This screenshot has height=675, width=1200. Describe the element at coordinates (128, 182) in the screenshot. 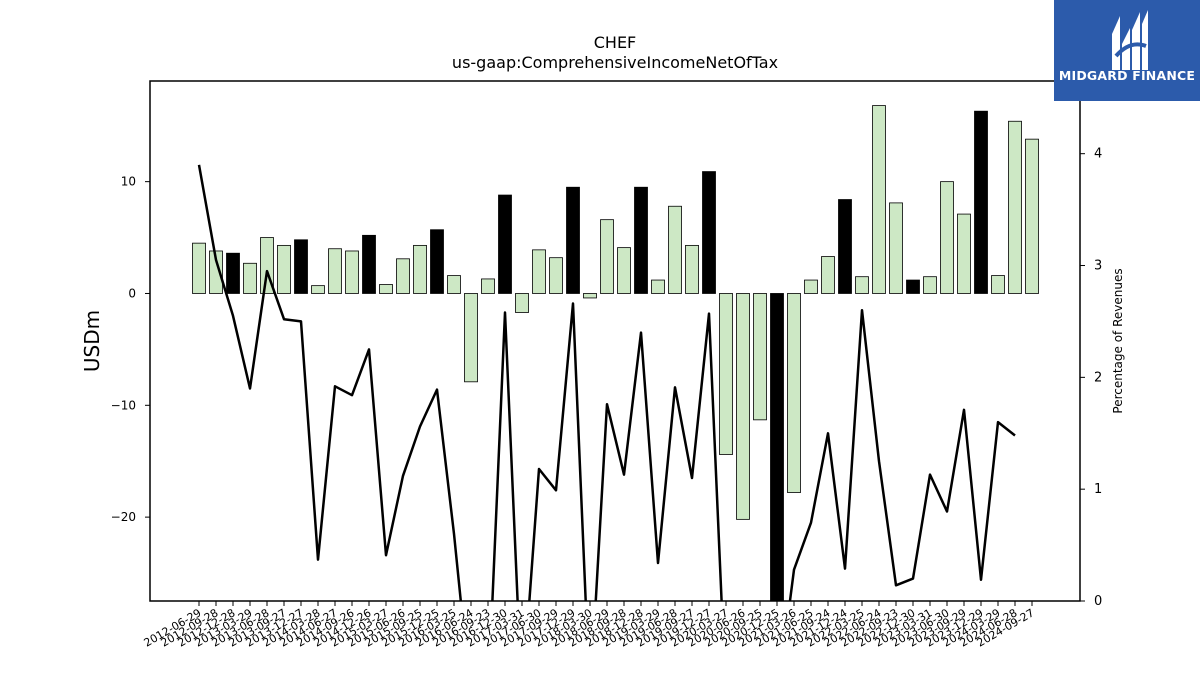

I see `y-tick-label: 10` at that location.